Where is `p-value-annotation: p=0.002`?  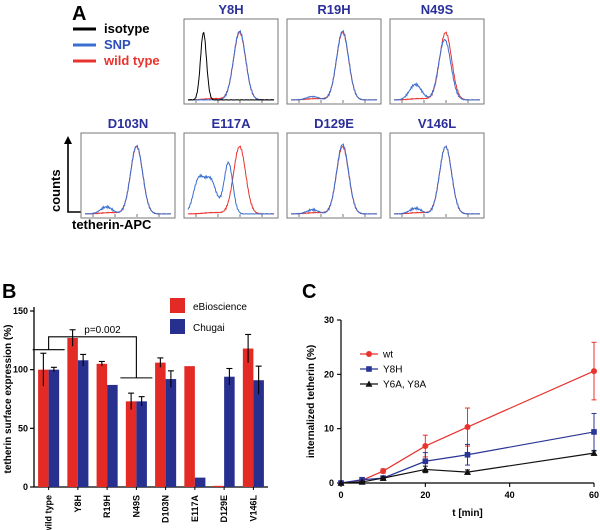
p-value-annotation: p=0.002 is located at coordinates (102, 330).